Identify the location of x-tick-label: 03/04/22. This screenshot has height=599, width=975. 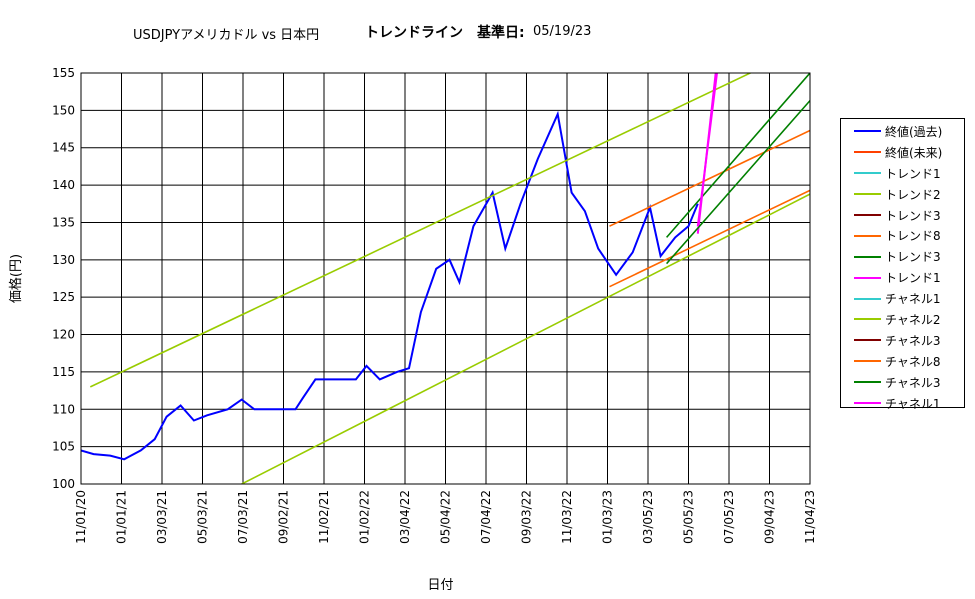
(405, 517).